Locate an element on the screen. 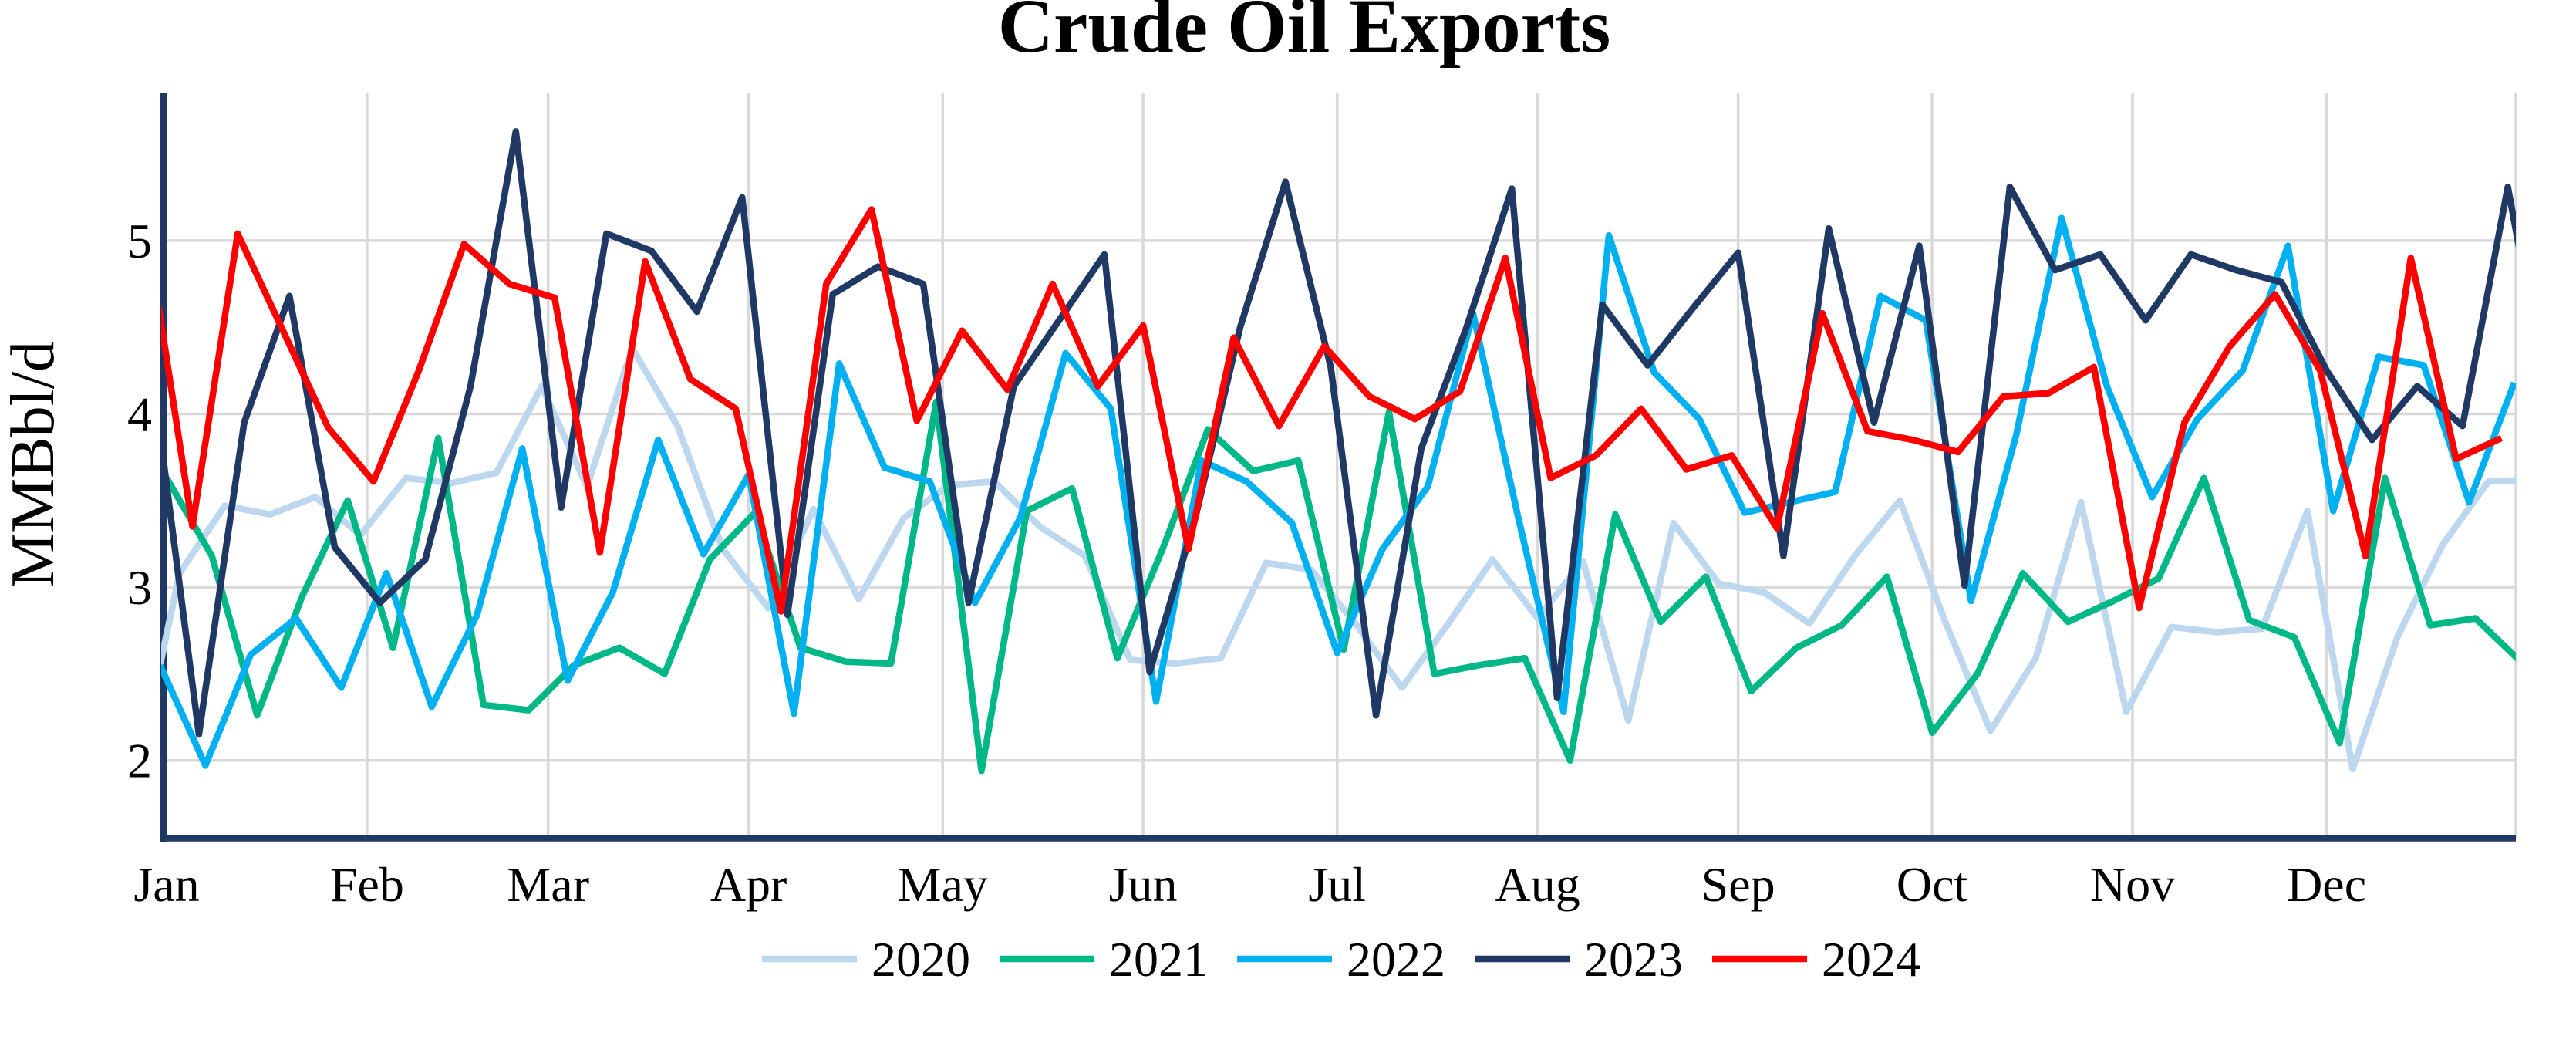  svg-text: May is located at coordinates (943, 885).